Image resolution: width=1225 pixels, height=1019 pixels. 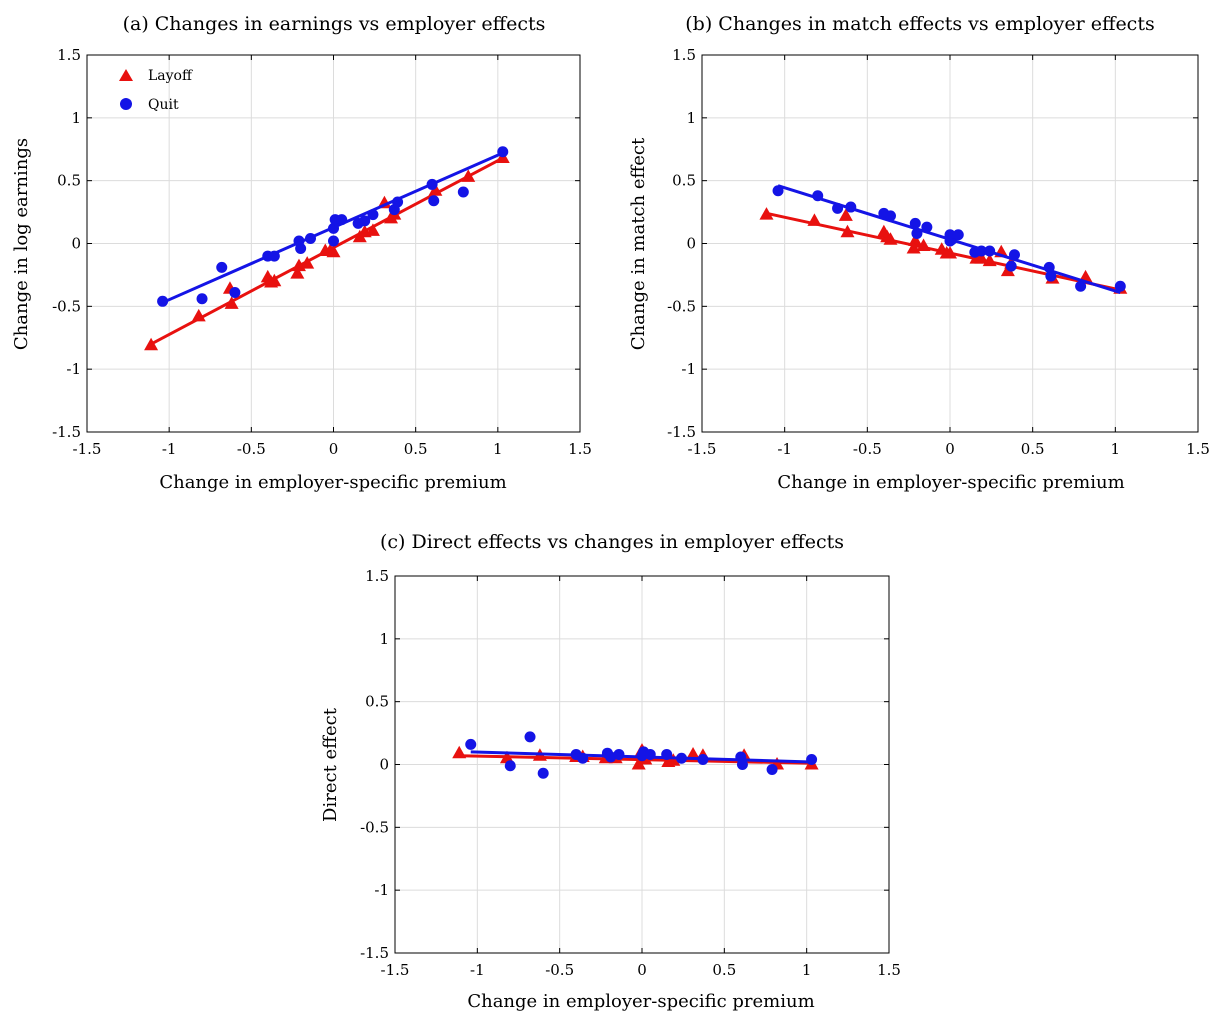 What do you see at coordinates (156, 90) in the screenshot?
I see `legend: Layoff Quit` at bounding box center [156, 90].